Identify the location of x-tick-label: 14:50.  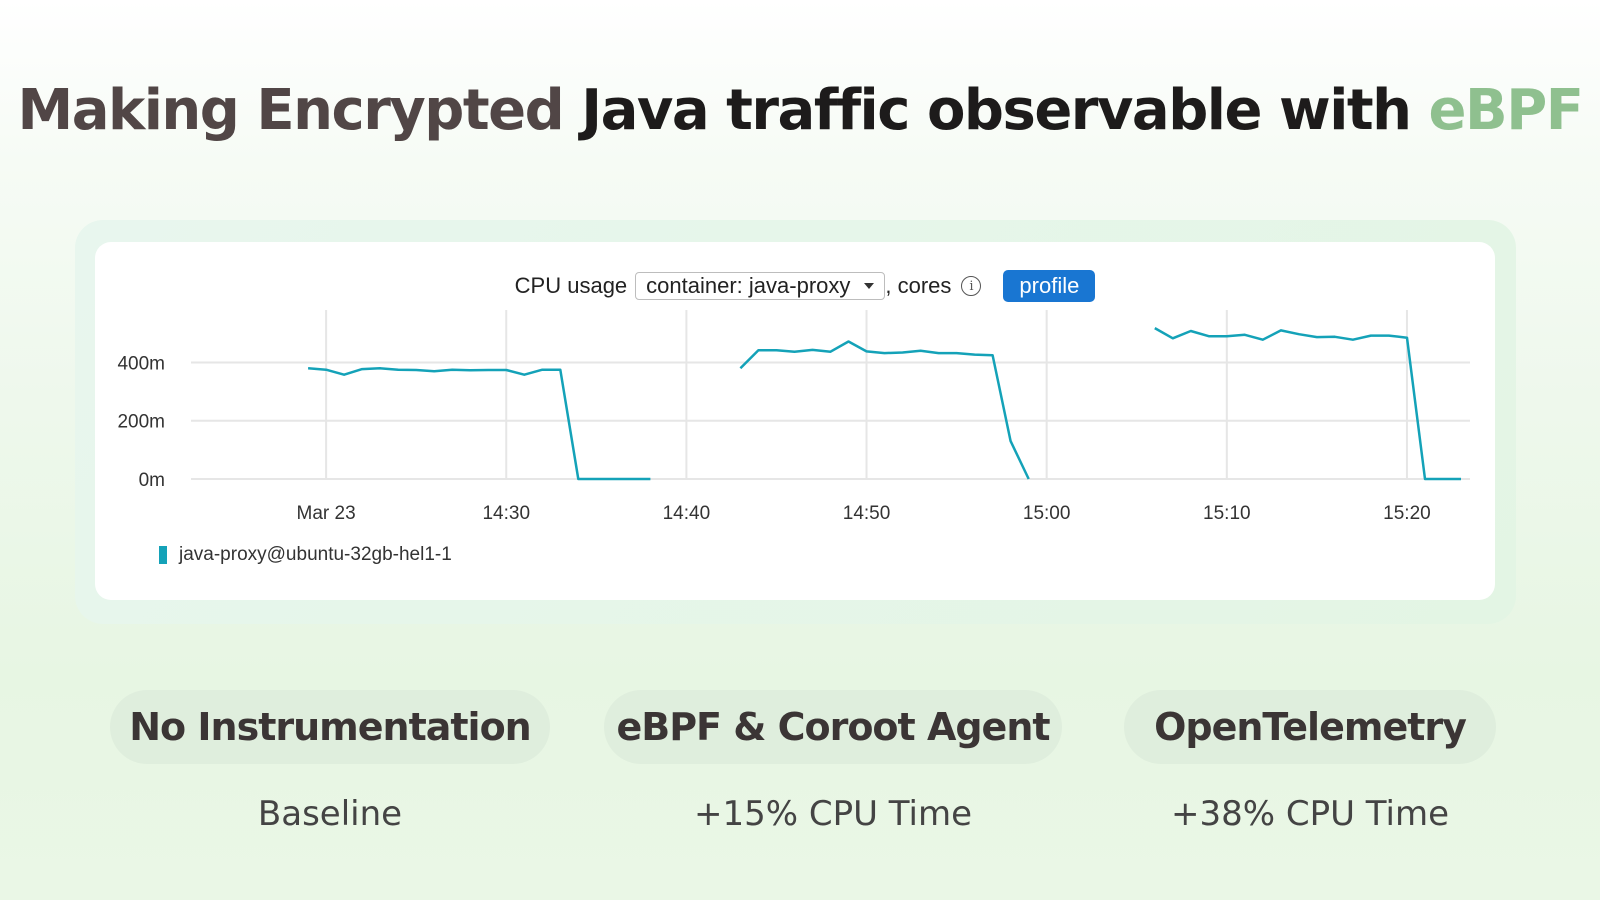
(867, 513).